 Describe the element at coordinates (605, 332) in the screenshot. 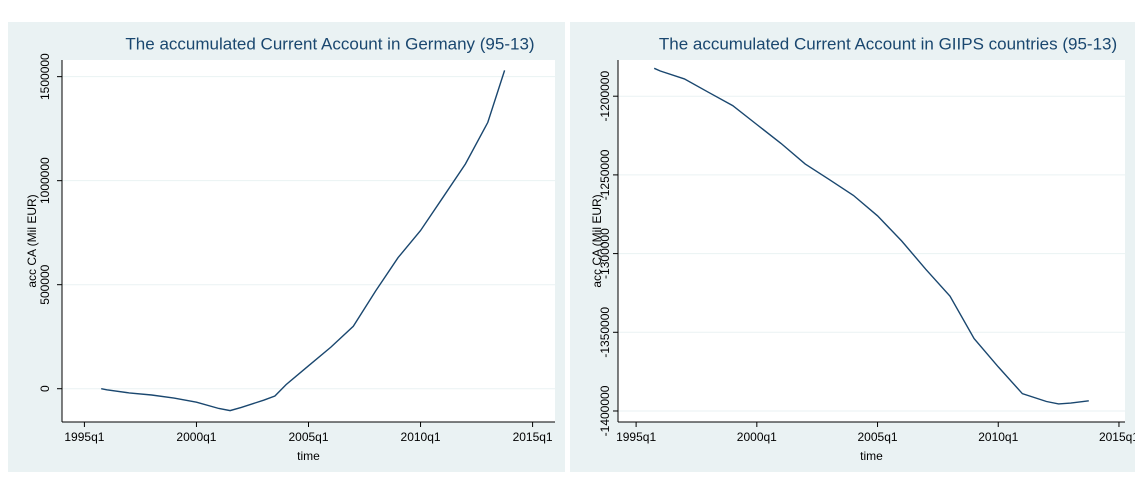

I see `y-tick-label: -1350000` at that location.